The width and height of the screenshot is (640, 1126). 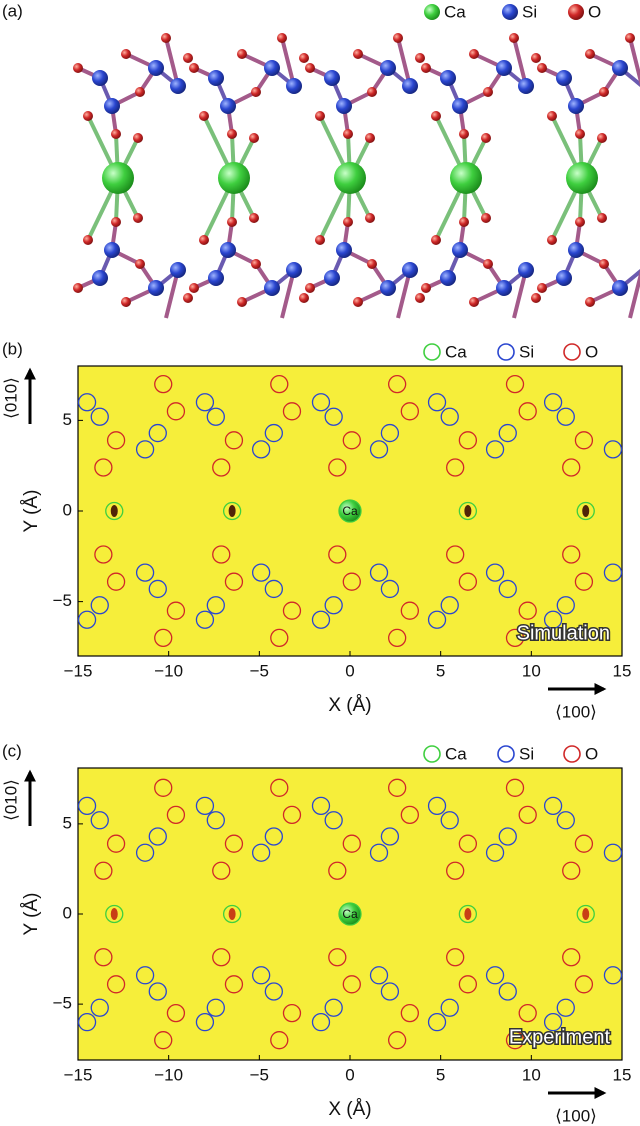 I want to click on center-label: Ca, so click(x=350, y=511).